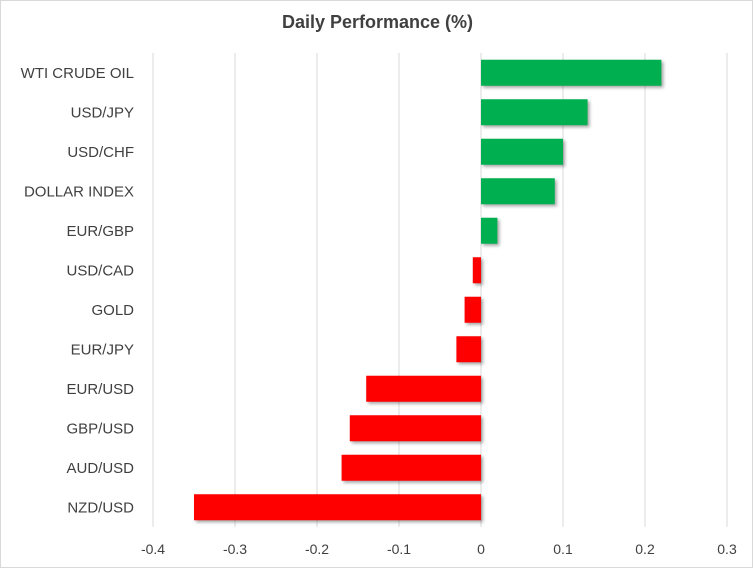  I want to click on x-tick-label: -0.1, so click(399, 549).